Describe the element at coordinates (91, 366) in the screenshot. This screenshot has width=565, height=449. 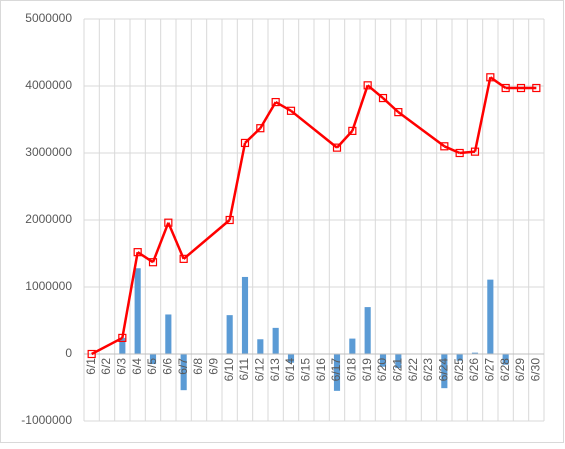
I see `x-tick-label: 6/1` at that location.